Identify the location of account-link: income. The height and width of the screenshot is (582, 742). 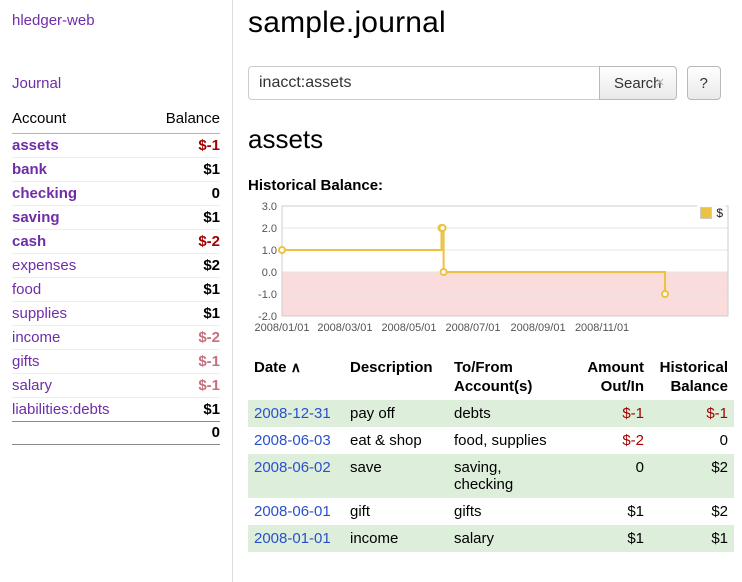
(36, 337).